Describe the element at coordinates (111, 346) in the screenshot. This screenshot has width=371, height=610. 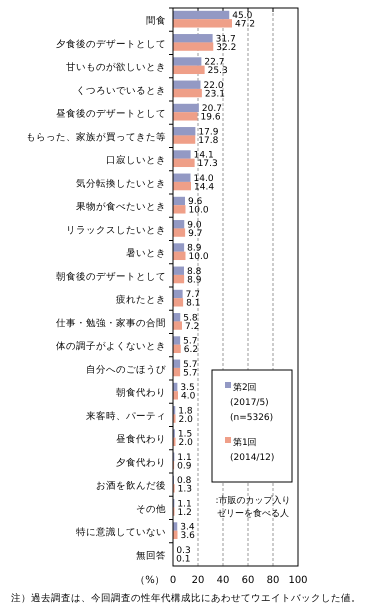
I see `y-tick-label: 体の調子がよくないとき` at that location.